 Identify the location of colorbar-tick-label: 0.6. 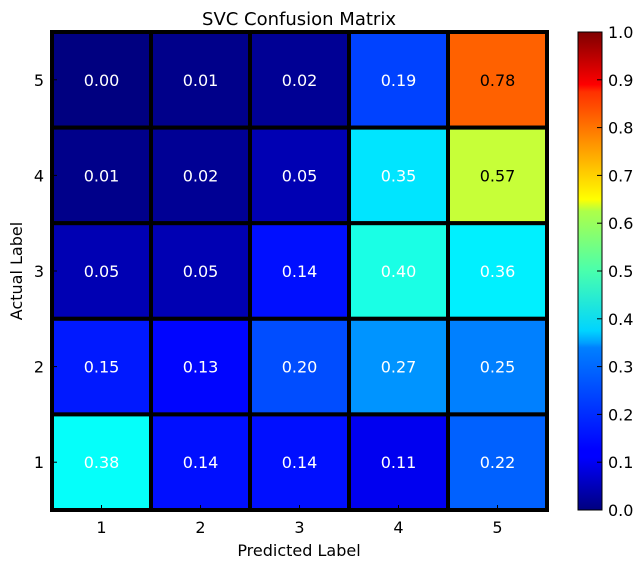
(620, 223).